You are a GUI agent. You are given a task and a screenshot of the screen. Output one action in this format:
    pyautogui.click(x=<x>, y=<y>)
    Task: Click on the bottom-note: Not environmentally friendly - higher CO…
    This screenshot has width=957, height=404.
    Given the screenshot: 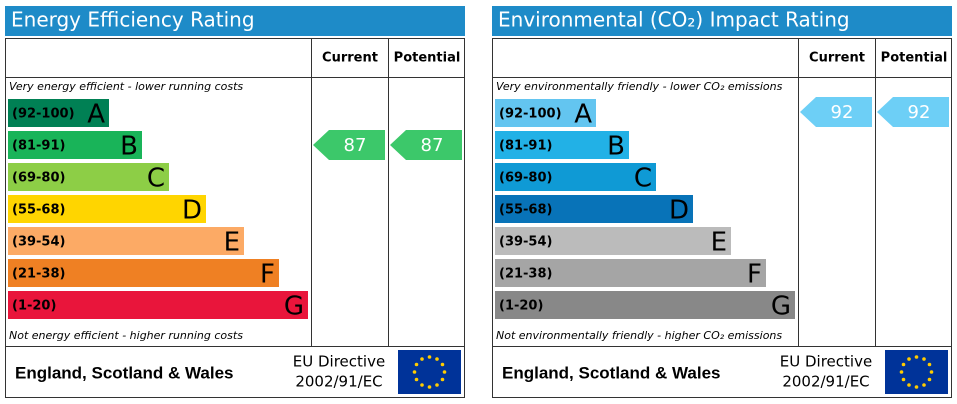 What is the action you would take?
    pyautogui.click(x=639, y=335)
    